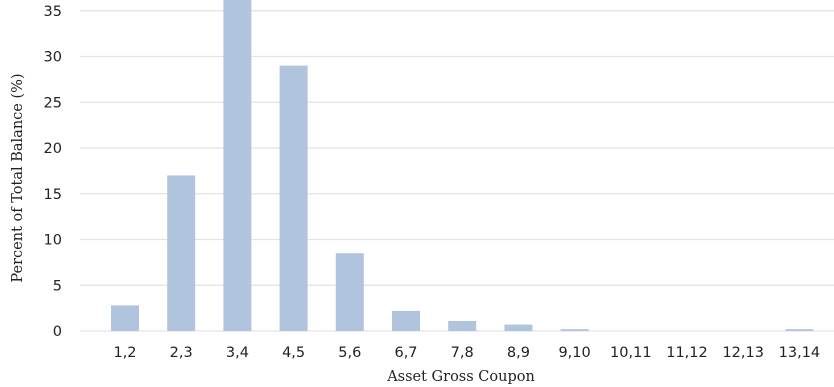 Image resolution: width=834 pixels, height=387 pixels. What do you see at coordinates (53, 241) in the screenshot?
I see `y-tick-label: 10` at bounding box center [53, 241].